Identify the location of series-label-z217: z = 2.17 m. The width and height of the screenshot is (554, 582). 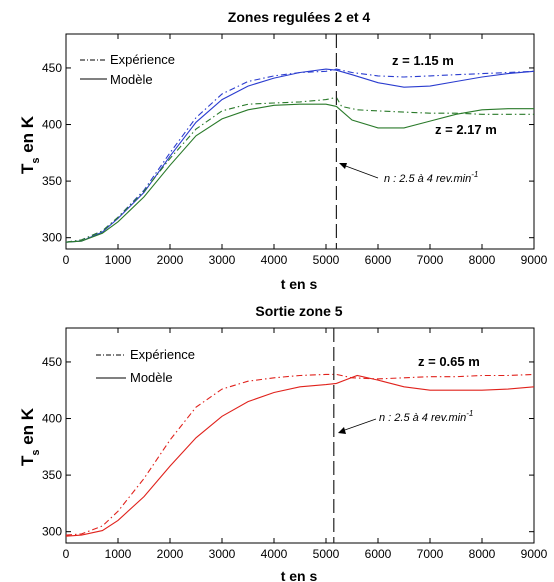
(466, 129).